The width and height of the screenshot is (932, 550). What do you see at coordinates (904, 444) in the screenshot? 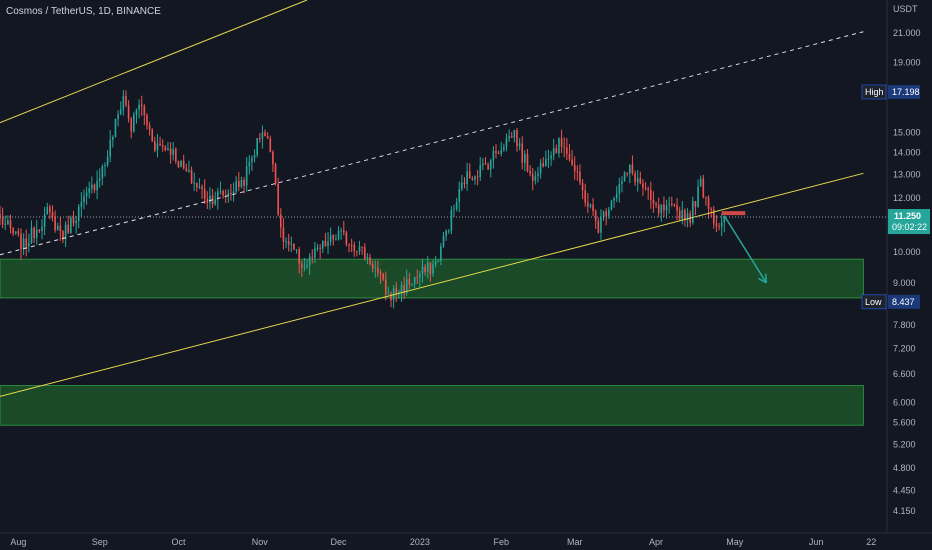
I see `price-tick-label: 5.200` at bounding box center [904, 444].